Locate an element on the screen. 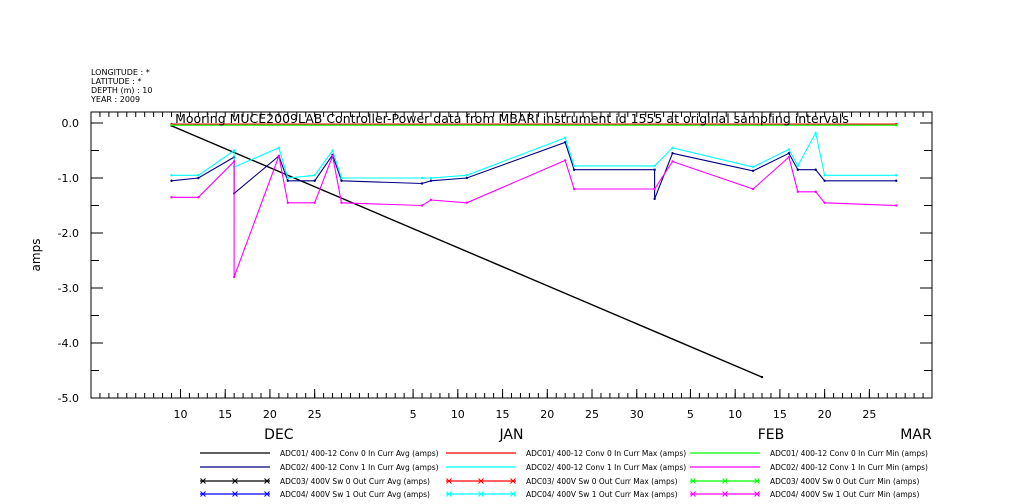 The width and height of the screenshot is (1009, 504). y-tick-label: -1.0 is located at coordinates (68, 178).